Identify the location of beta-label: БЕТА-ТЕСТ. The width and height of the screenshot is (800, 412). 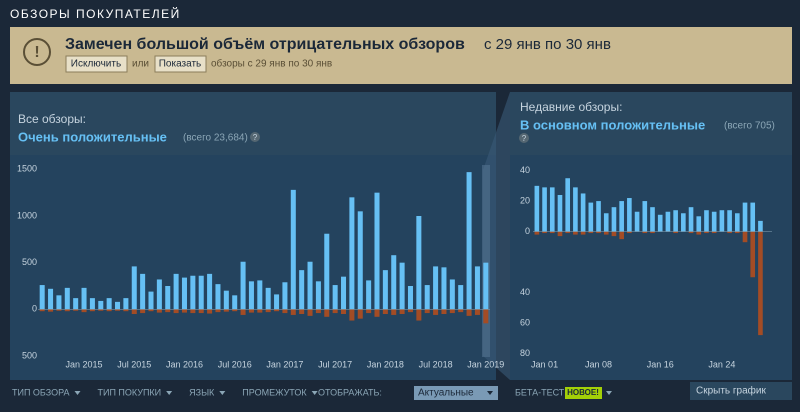
(540, 392).